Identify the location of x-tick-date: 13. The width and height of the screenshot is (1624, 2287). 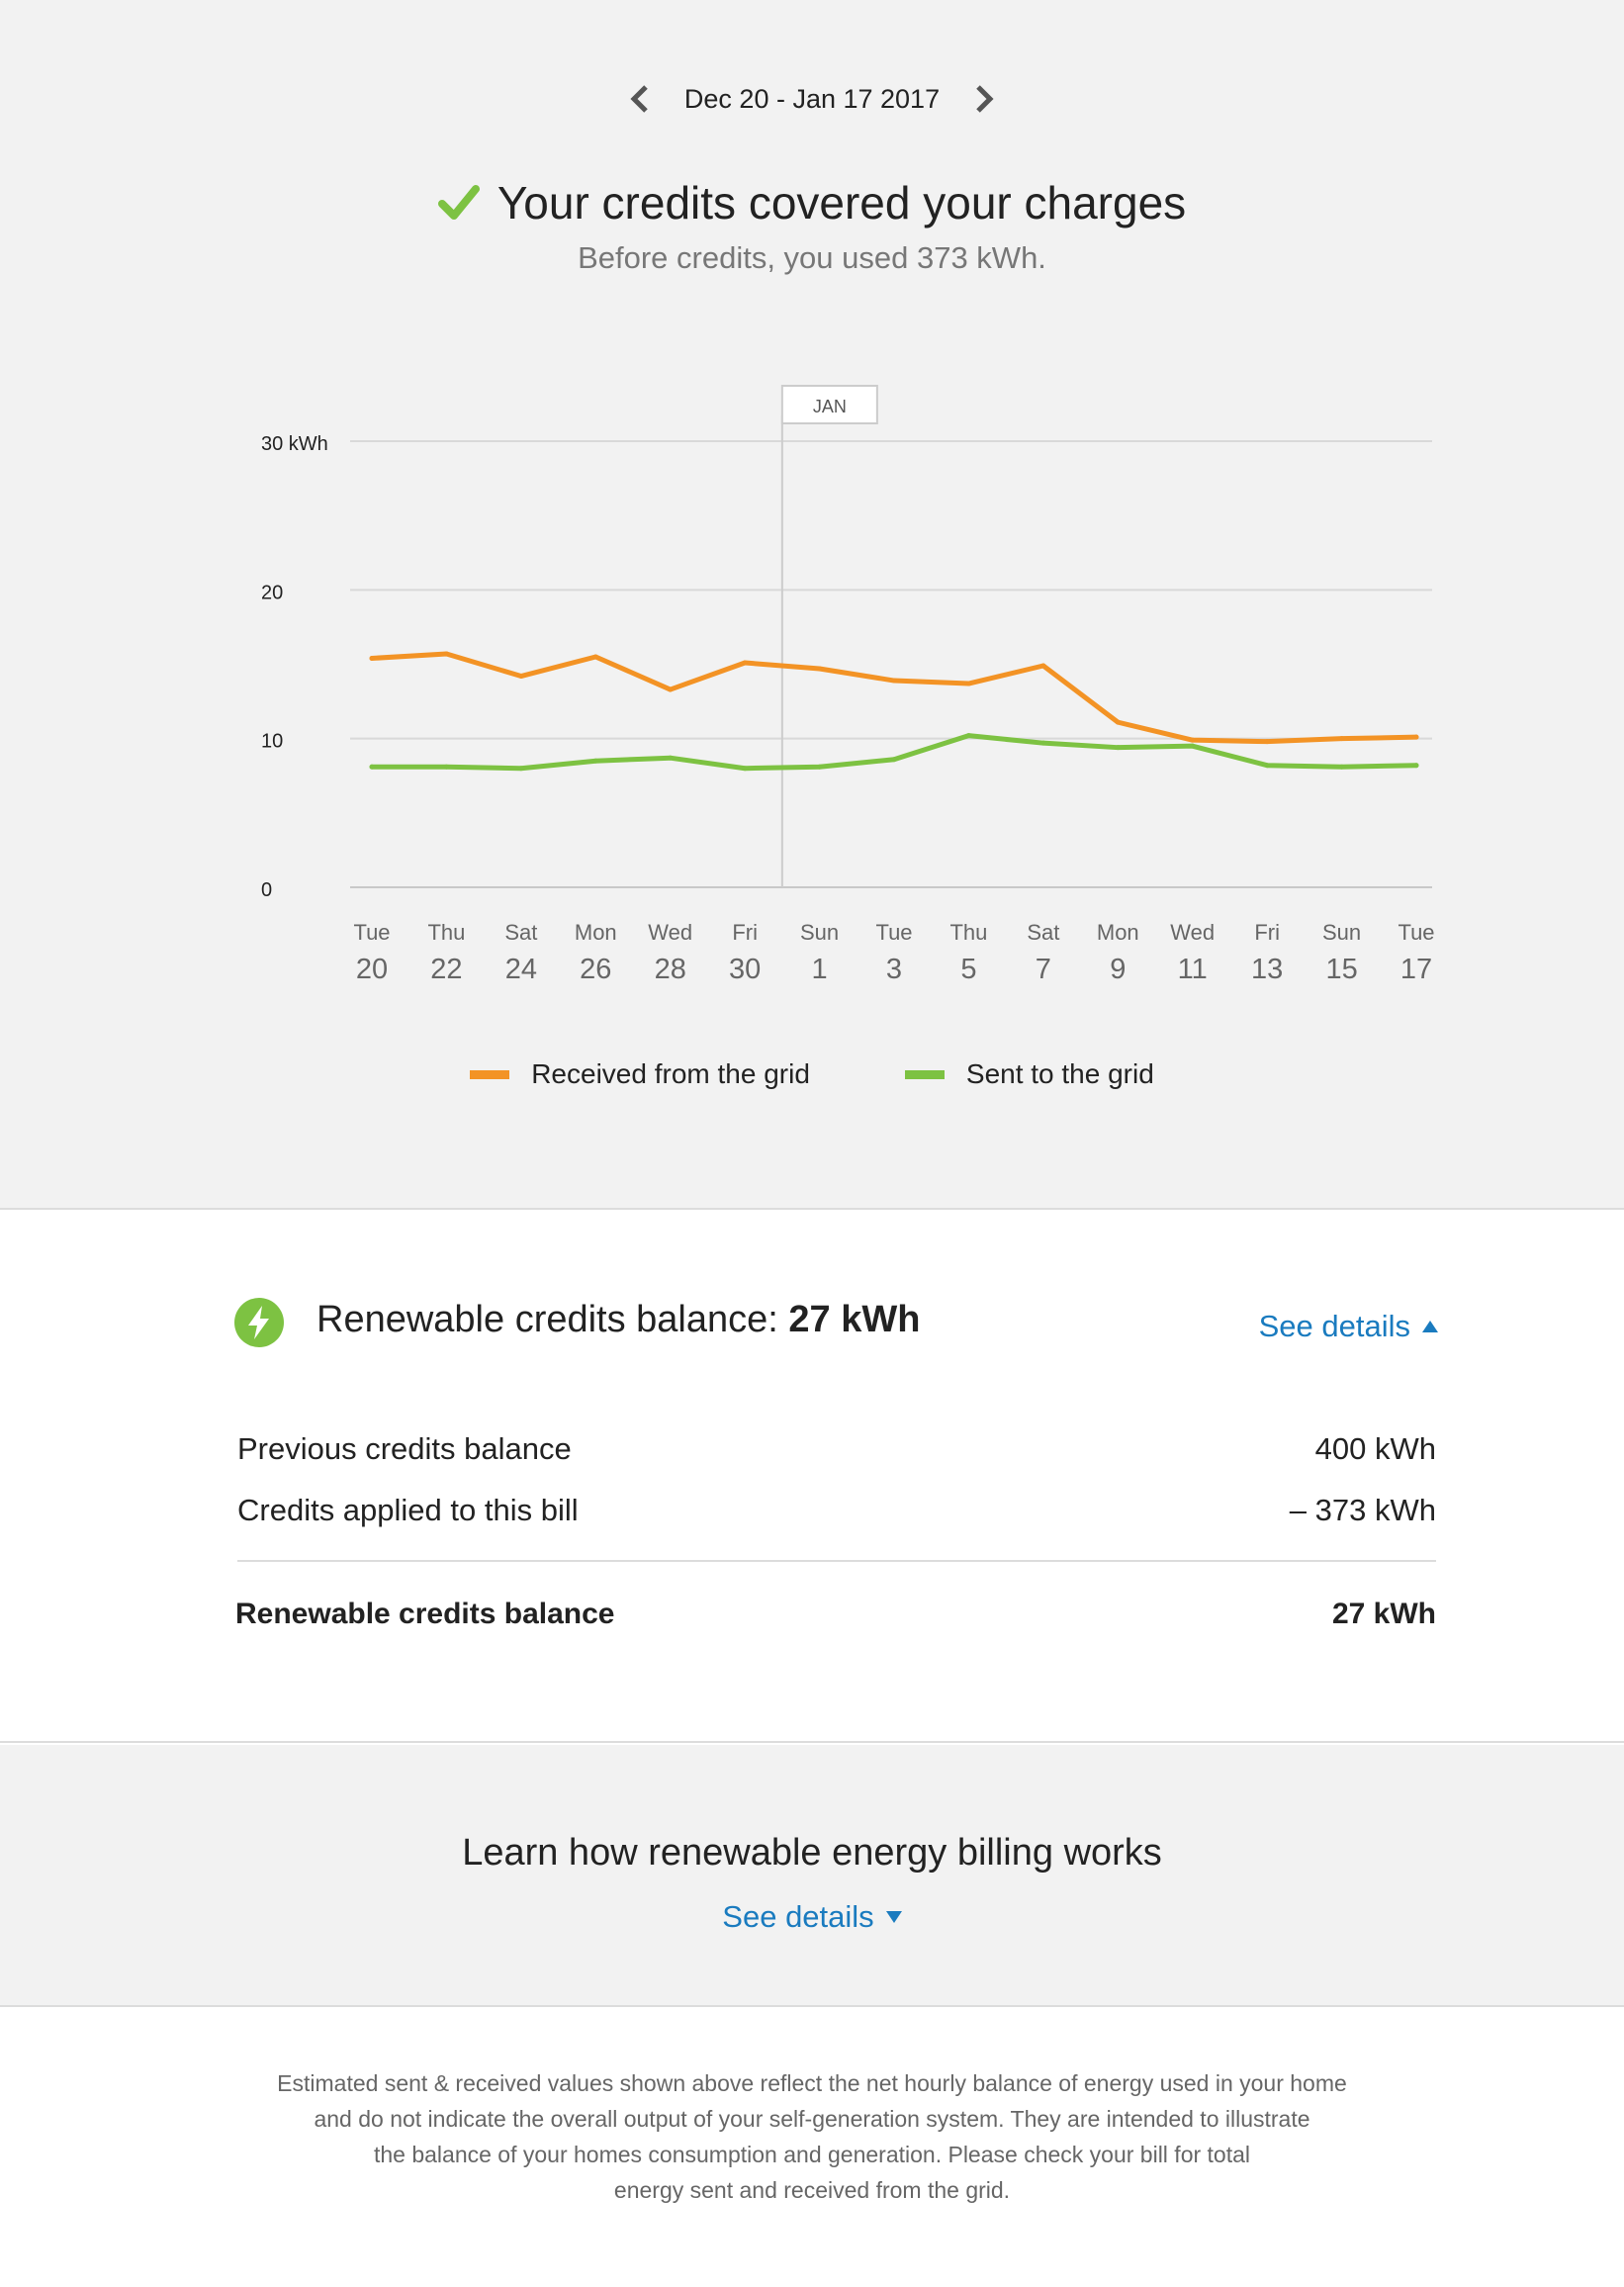
(1267, 969).